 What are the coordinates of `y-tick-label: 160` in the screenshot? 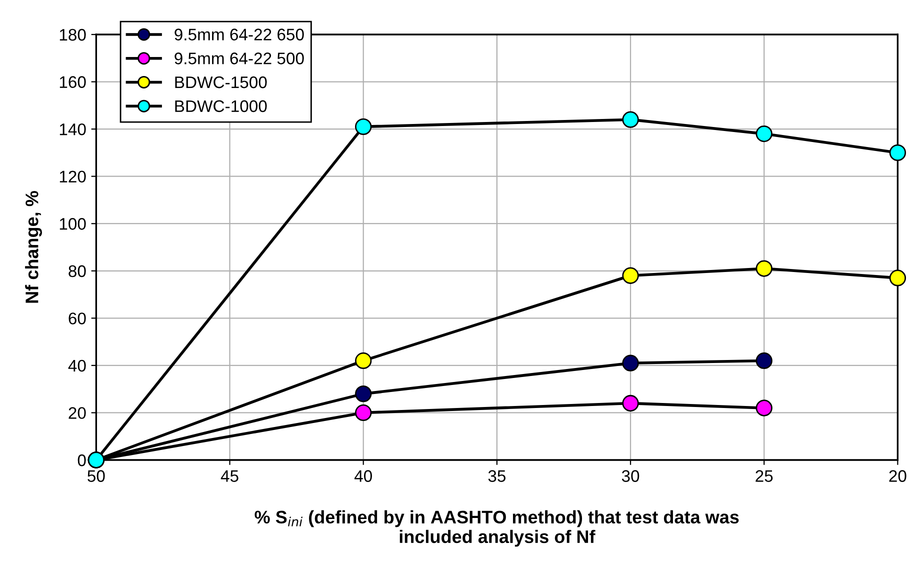 It's located at (73, 82).